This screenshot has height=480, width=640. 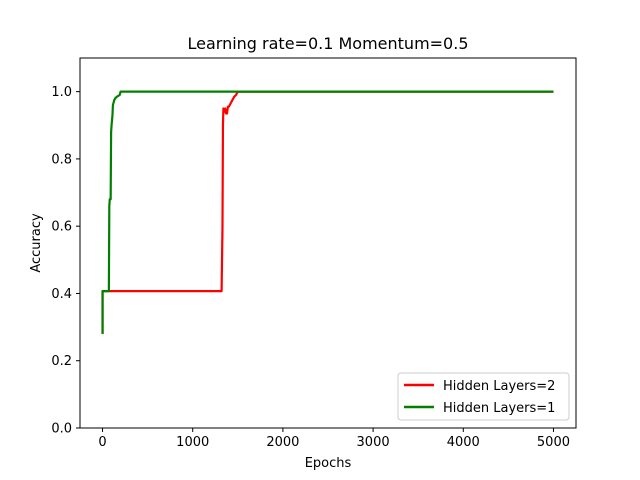 I want to click on x-tick-label: 2000, so click(x=282, y=442).